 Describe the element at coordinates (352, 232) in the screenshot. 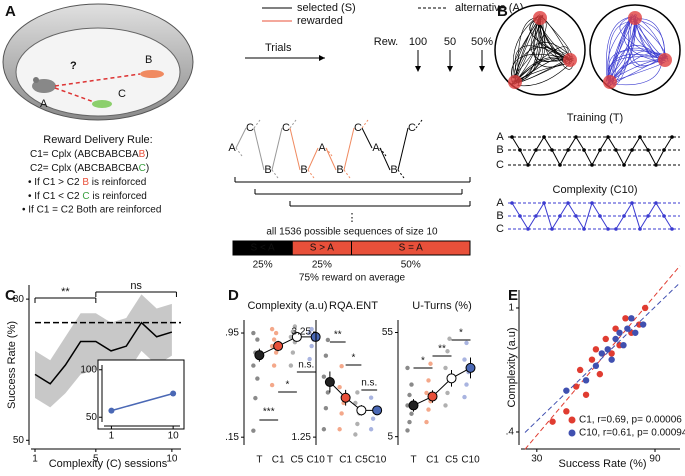

I see `all-sequences: all 1536 possible sequences of size 10` at that location.